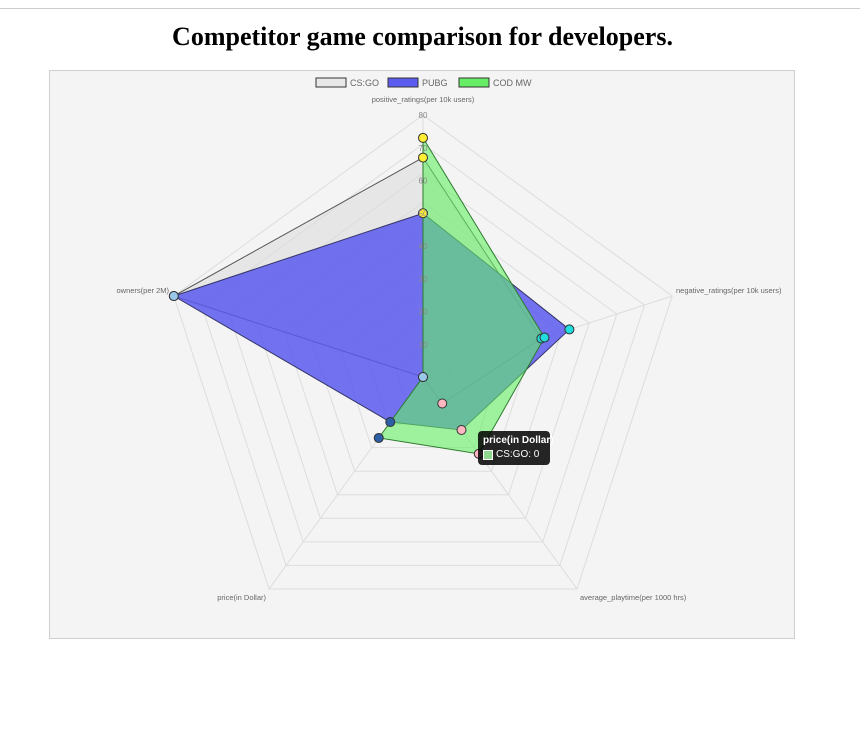 This screenshot has height=729, width=860. I want to click on tick-label: 30, so click(423, 279).